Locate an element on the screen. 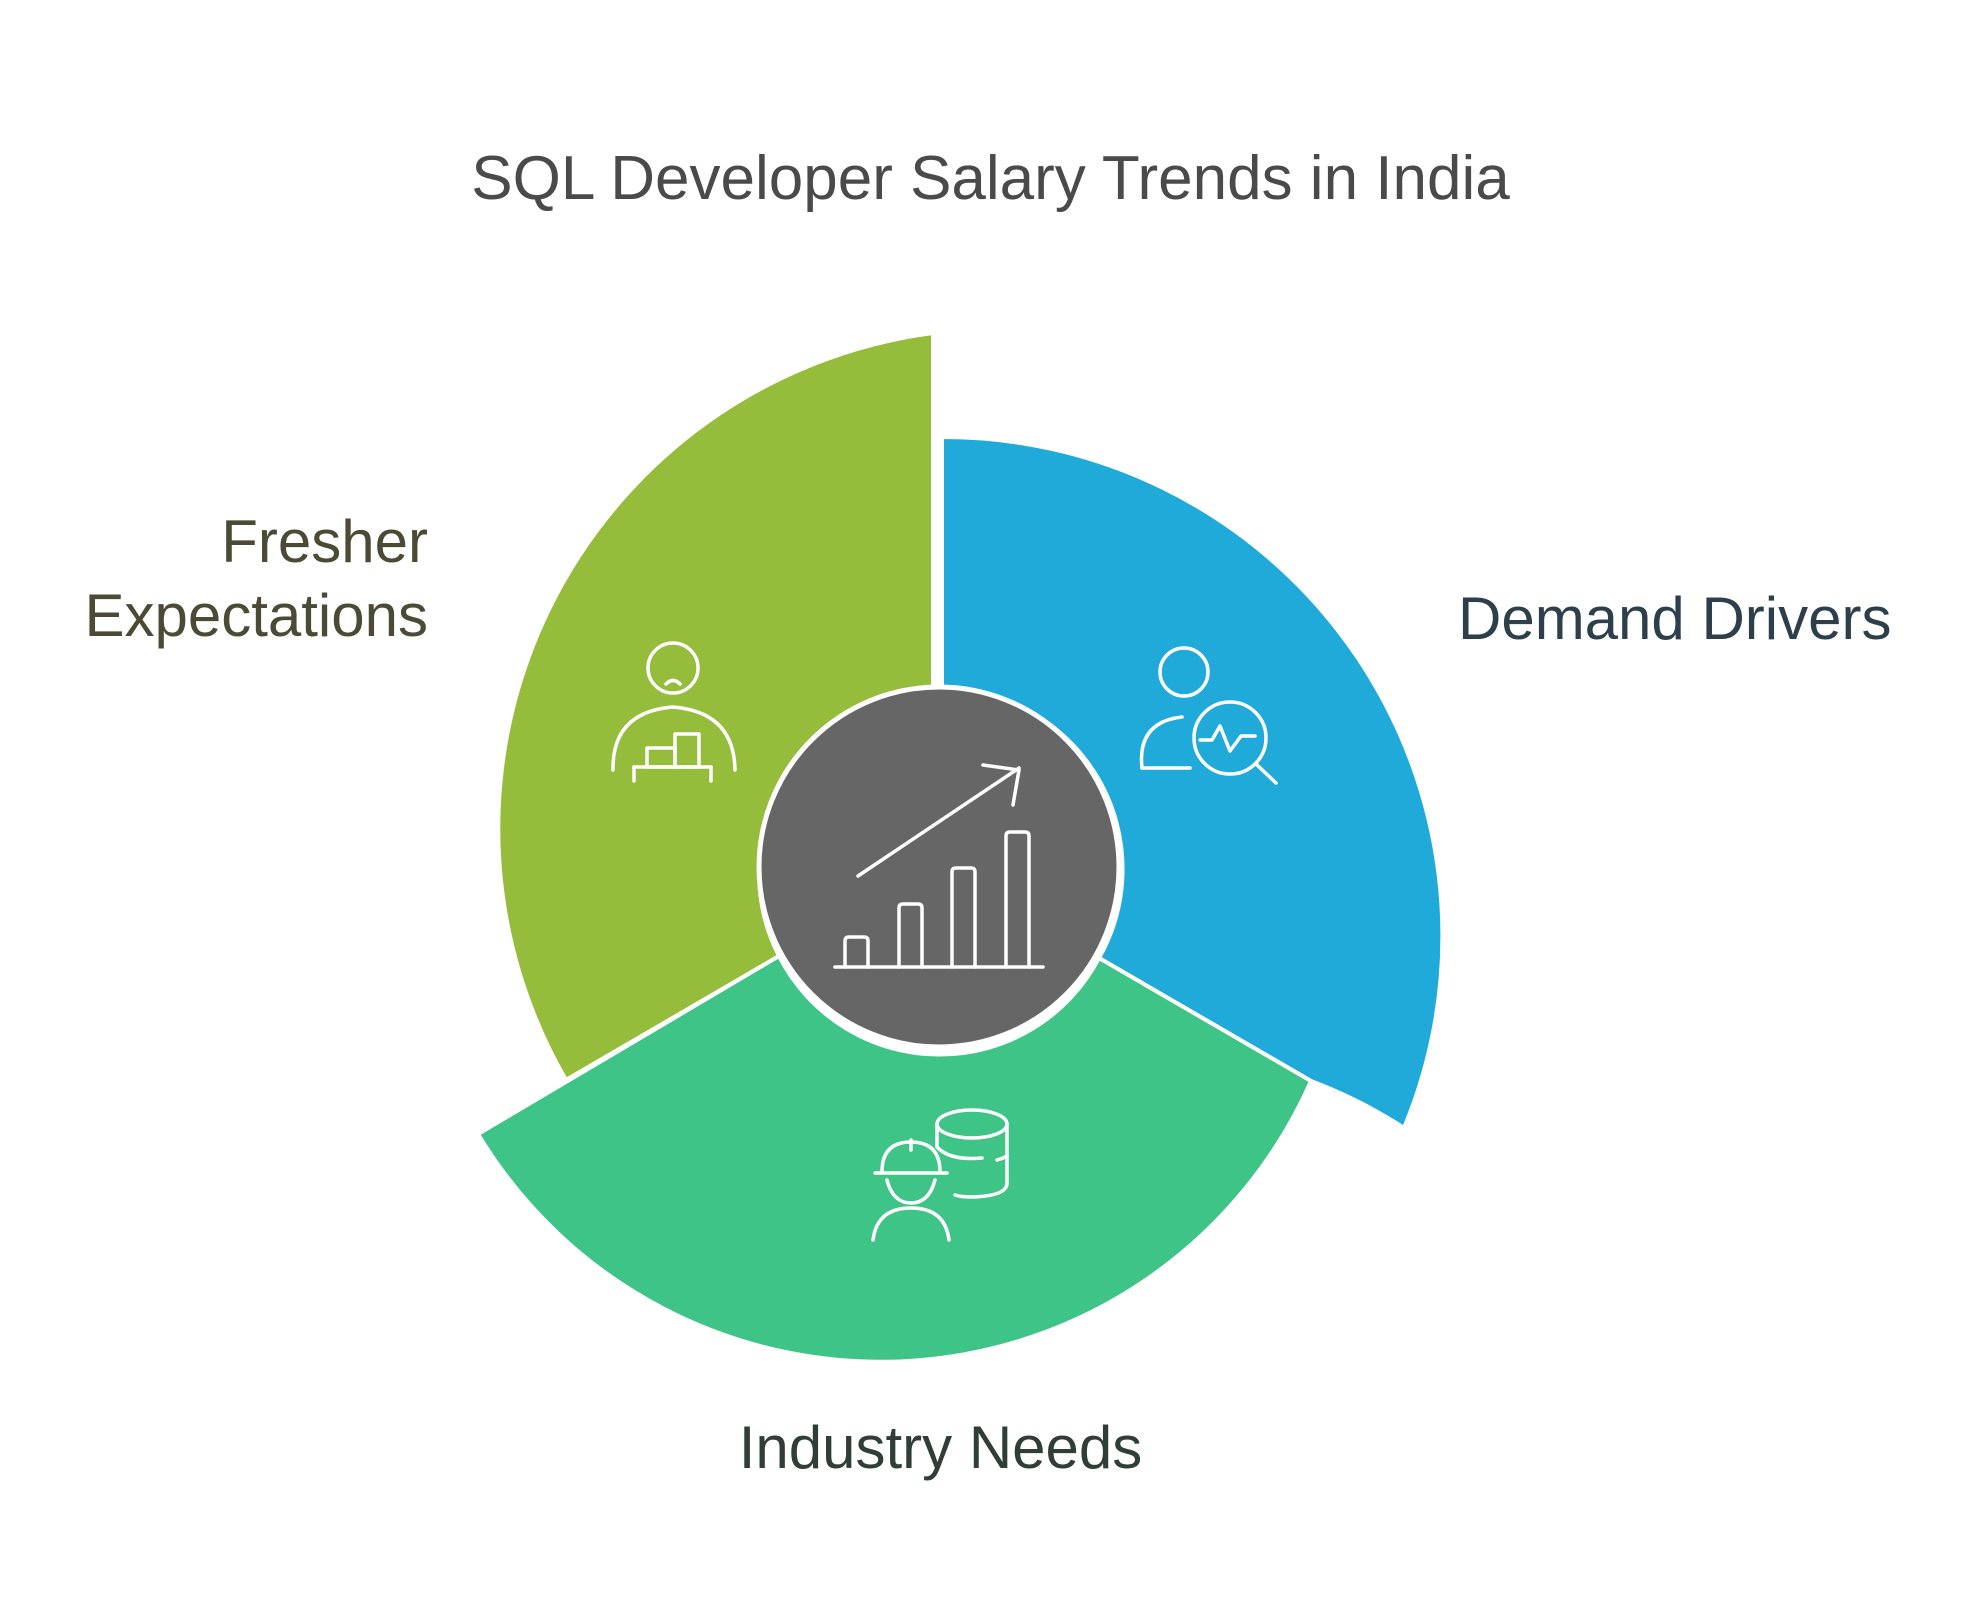 The width and height of the screenshot is (1981, 1620). diagram-title: SQL Developer Salary Trends in India is located at coordinates (990, 178).